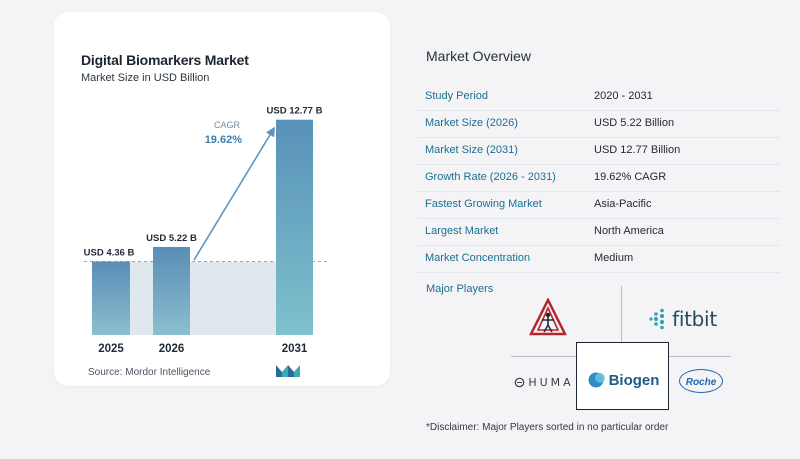 This screenshot has width=800, height=459. I want to click on player-logo-biogen: Biogen, so click(623, 380).